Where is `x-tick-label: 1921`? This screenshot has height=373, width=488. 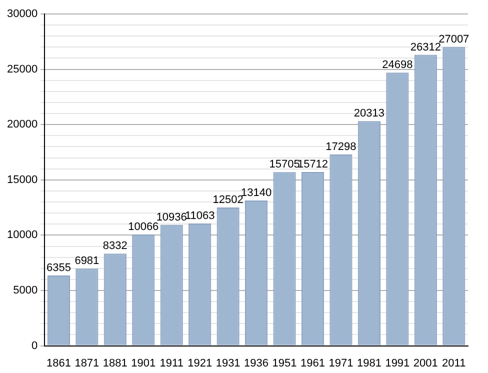 x-tick-label: 1921 is located at coordinates (200, 363).